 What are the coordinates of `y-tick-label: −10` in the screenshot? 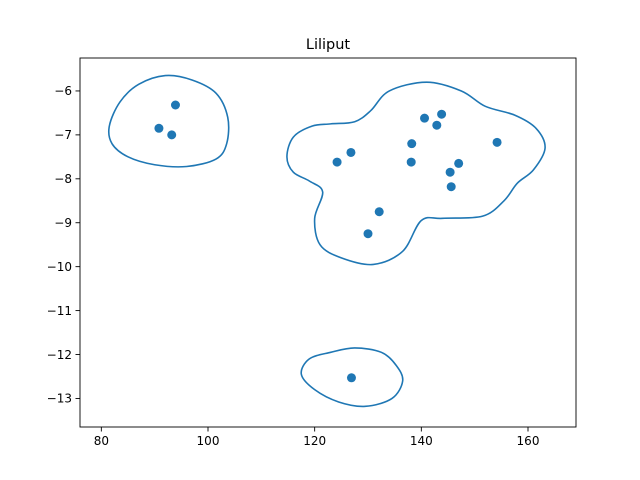 It's located at (59, 267).